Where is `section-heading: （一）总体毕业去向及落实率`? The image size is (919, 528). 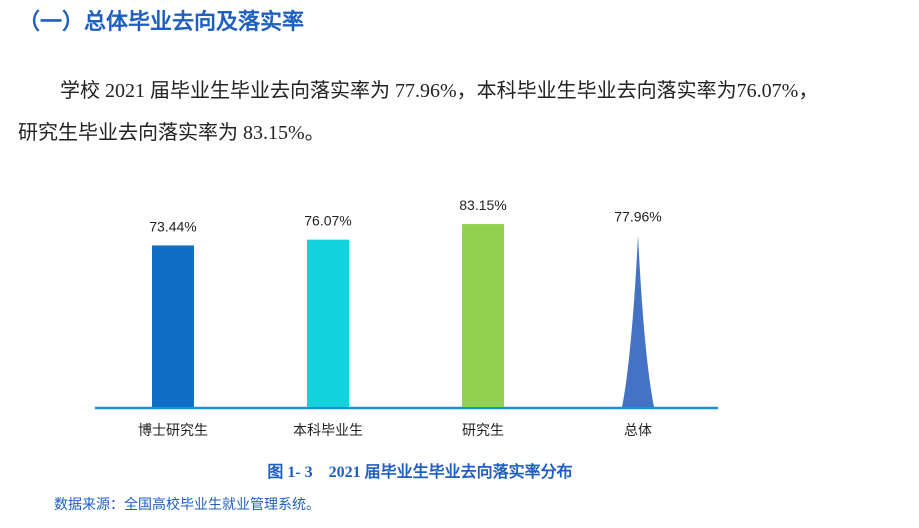
section-heading: （一）总体毕业去向及落实率 is located at coordinates (161, 21).